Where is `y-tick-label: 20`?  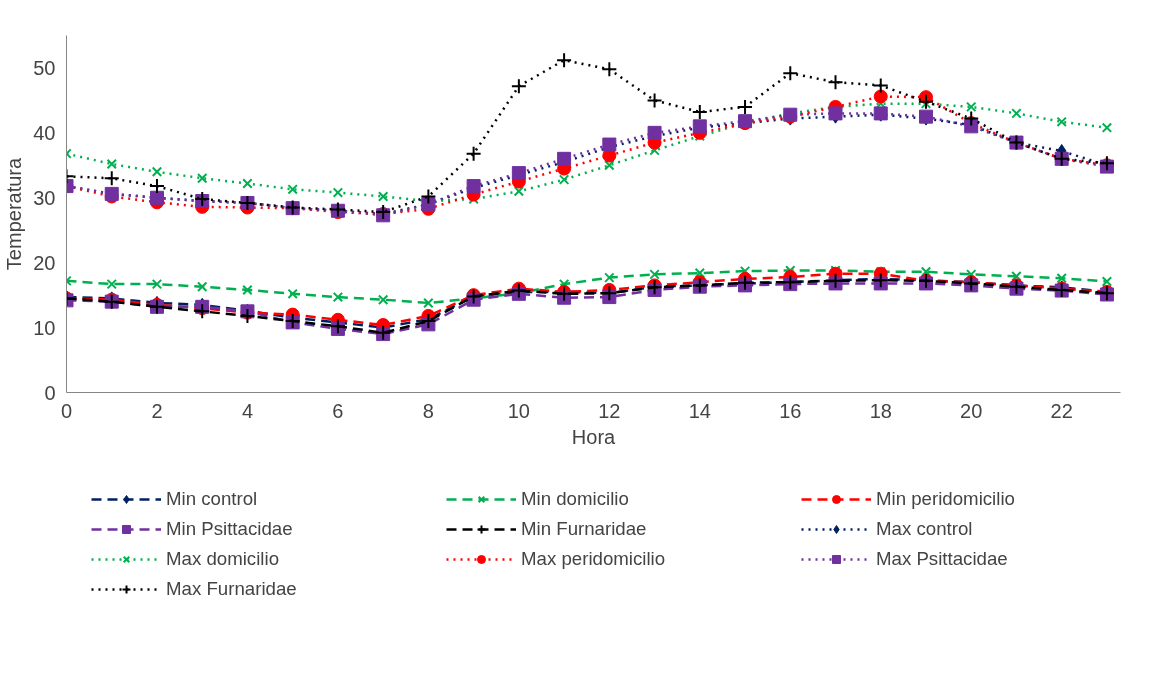 y-tick-label: 20 is located at coordinates (44, 262).